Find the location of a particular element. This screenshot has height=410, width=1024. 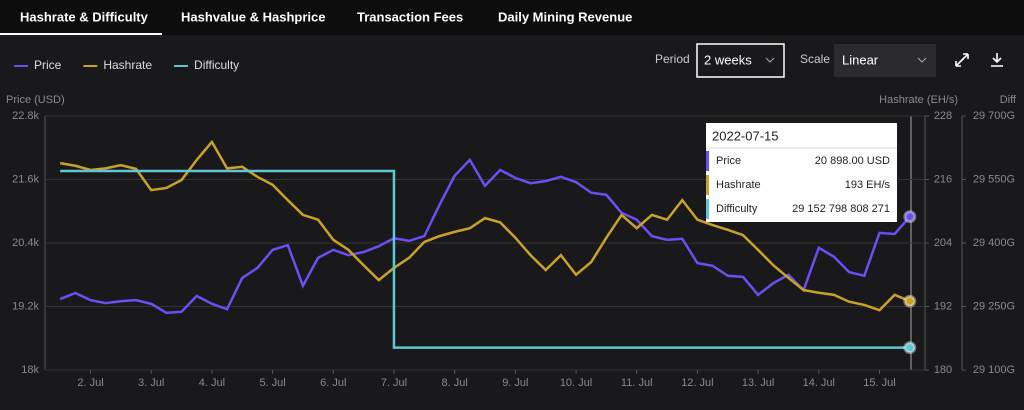

x-tick-label: 3. Jul is located at coordinates (151, 383).